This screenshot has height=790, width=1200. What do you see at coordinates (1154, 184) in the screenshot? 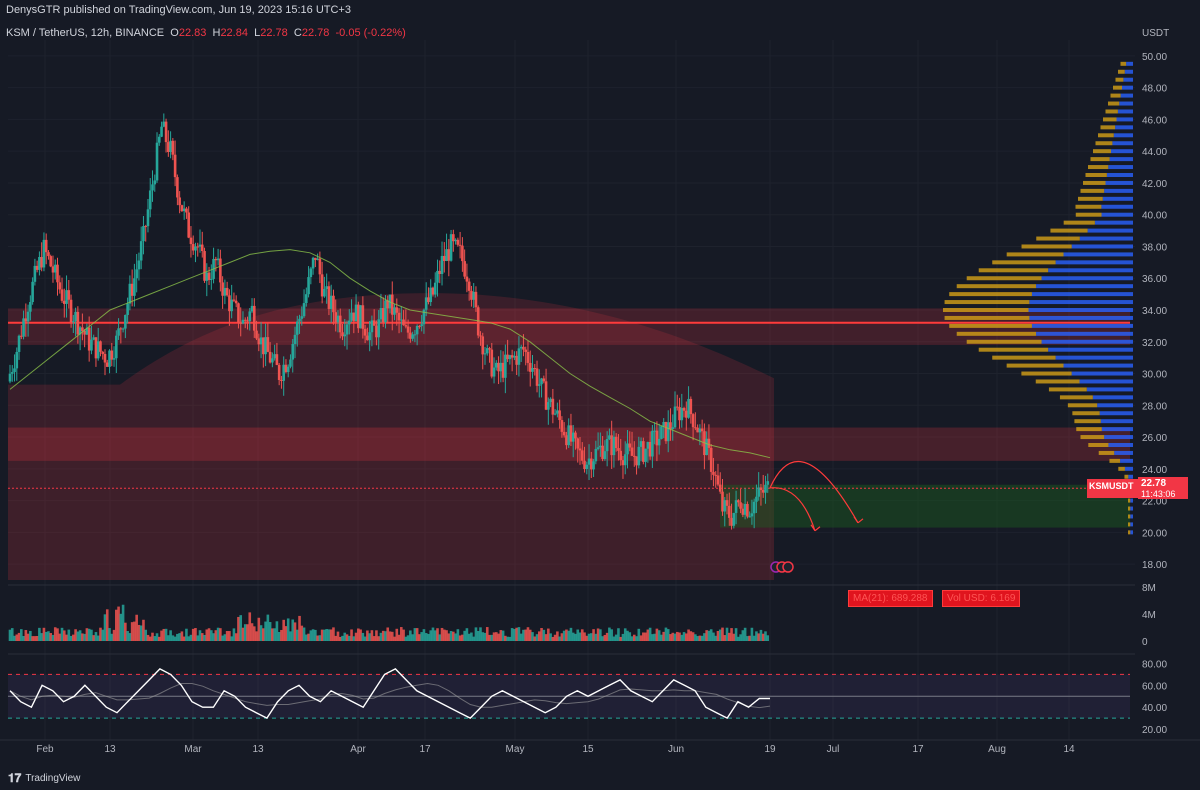
I see `y-tick-label: 42.00` at bounding box center [1154, 184].